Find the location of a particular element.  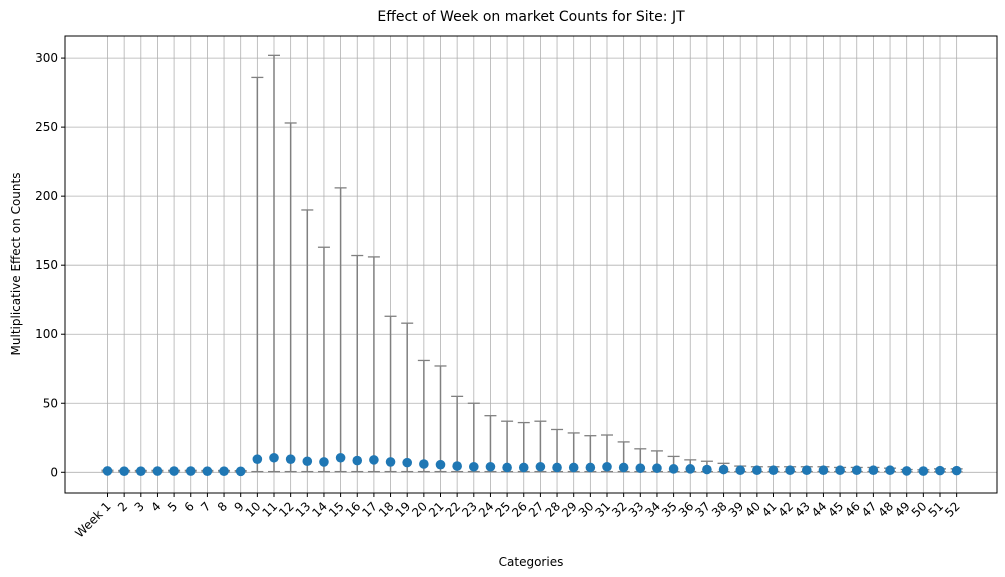

x-tick-label: 4 is located at coordinates (155, 506).